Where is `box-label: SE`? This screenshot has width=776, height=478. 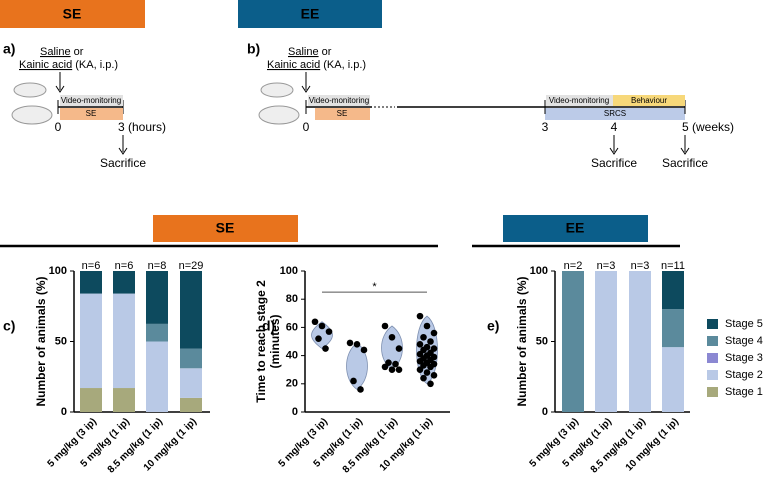
box-label: SE is located at coordinates (342, 113).